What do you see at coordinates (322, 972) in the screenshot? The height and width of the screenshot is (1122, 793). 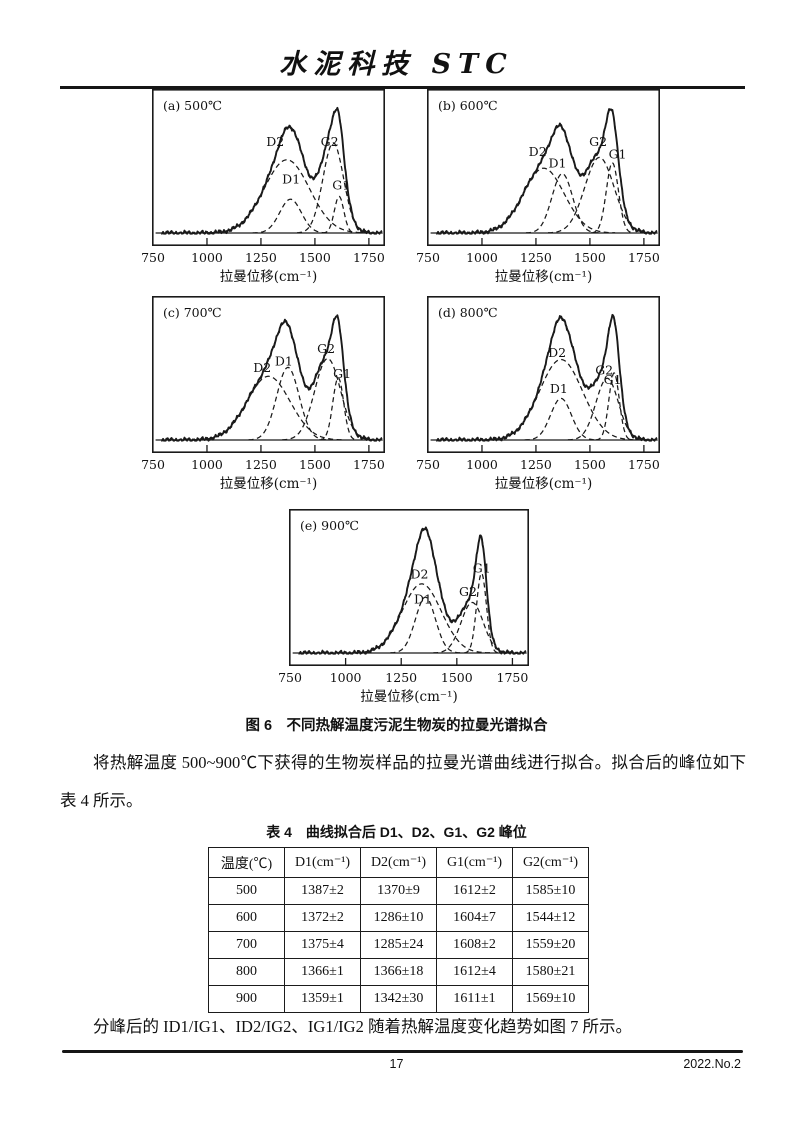 I see `table-cell: 1366±1` at bounding box center [322, 972].